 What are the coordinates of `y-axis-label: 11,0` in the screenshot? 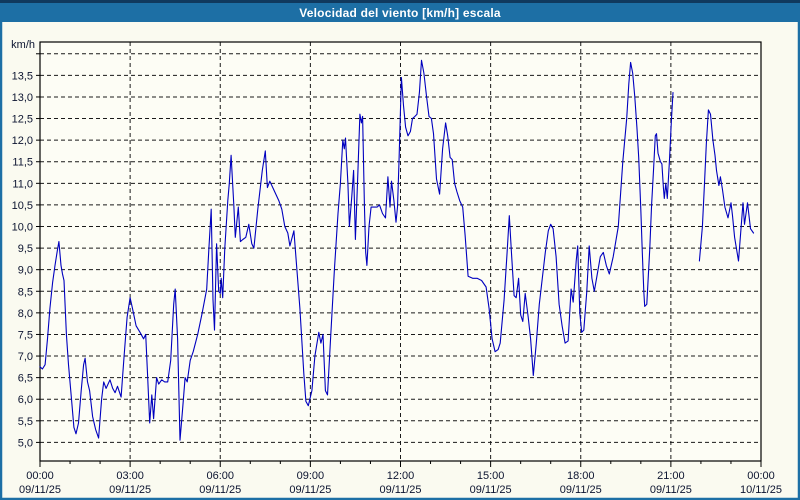 It's located at (22, 184).